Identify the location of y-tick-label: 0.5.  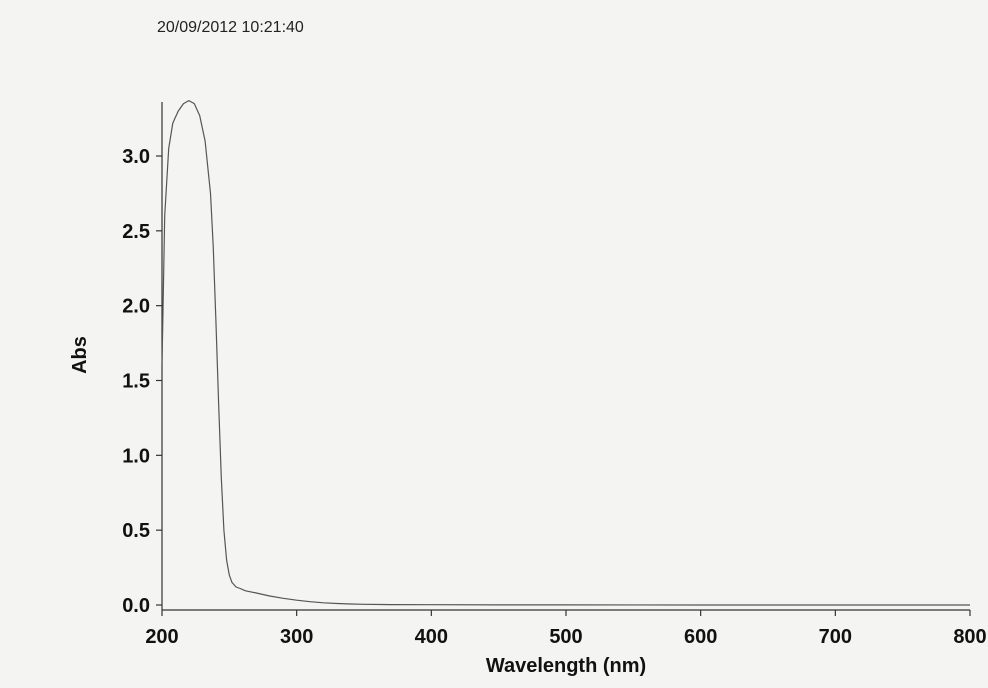
(136, 531).